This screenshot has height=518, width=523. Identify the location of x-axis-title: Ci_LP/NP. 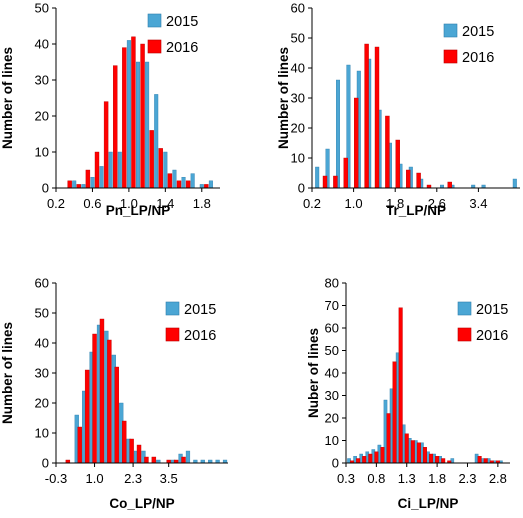
(428, 503).